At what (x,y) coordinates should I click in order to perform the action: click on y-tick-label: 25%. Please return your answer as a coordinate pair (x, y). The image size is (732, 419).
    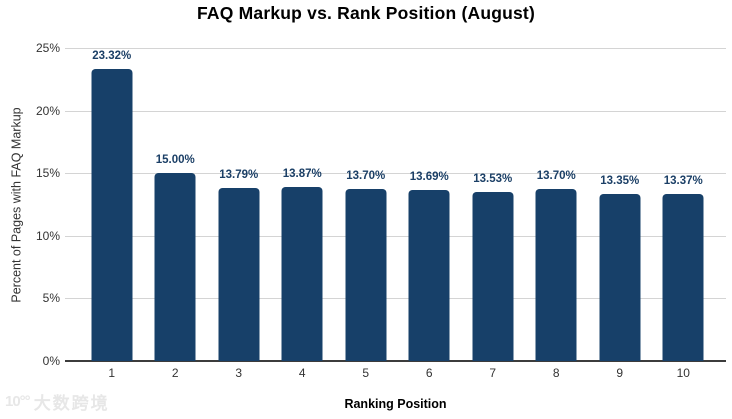
    Looking at the image, I should click on (47, 48).